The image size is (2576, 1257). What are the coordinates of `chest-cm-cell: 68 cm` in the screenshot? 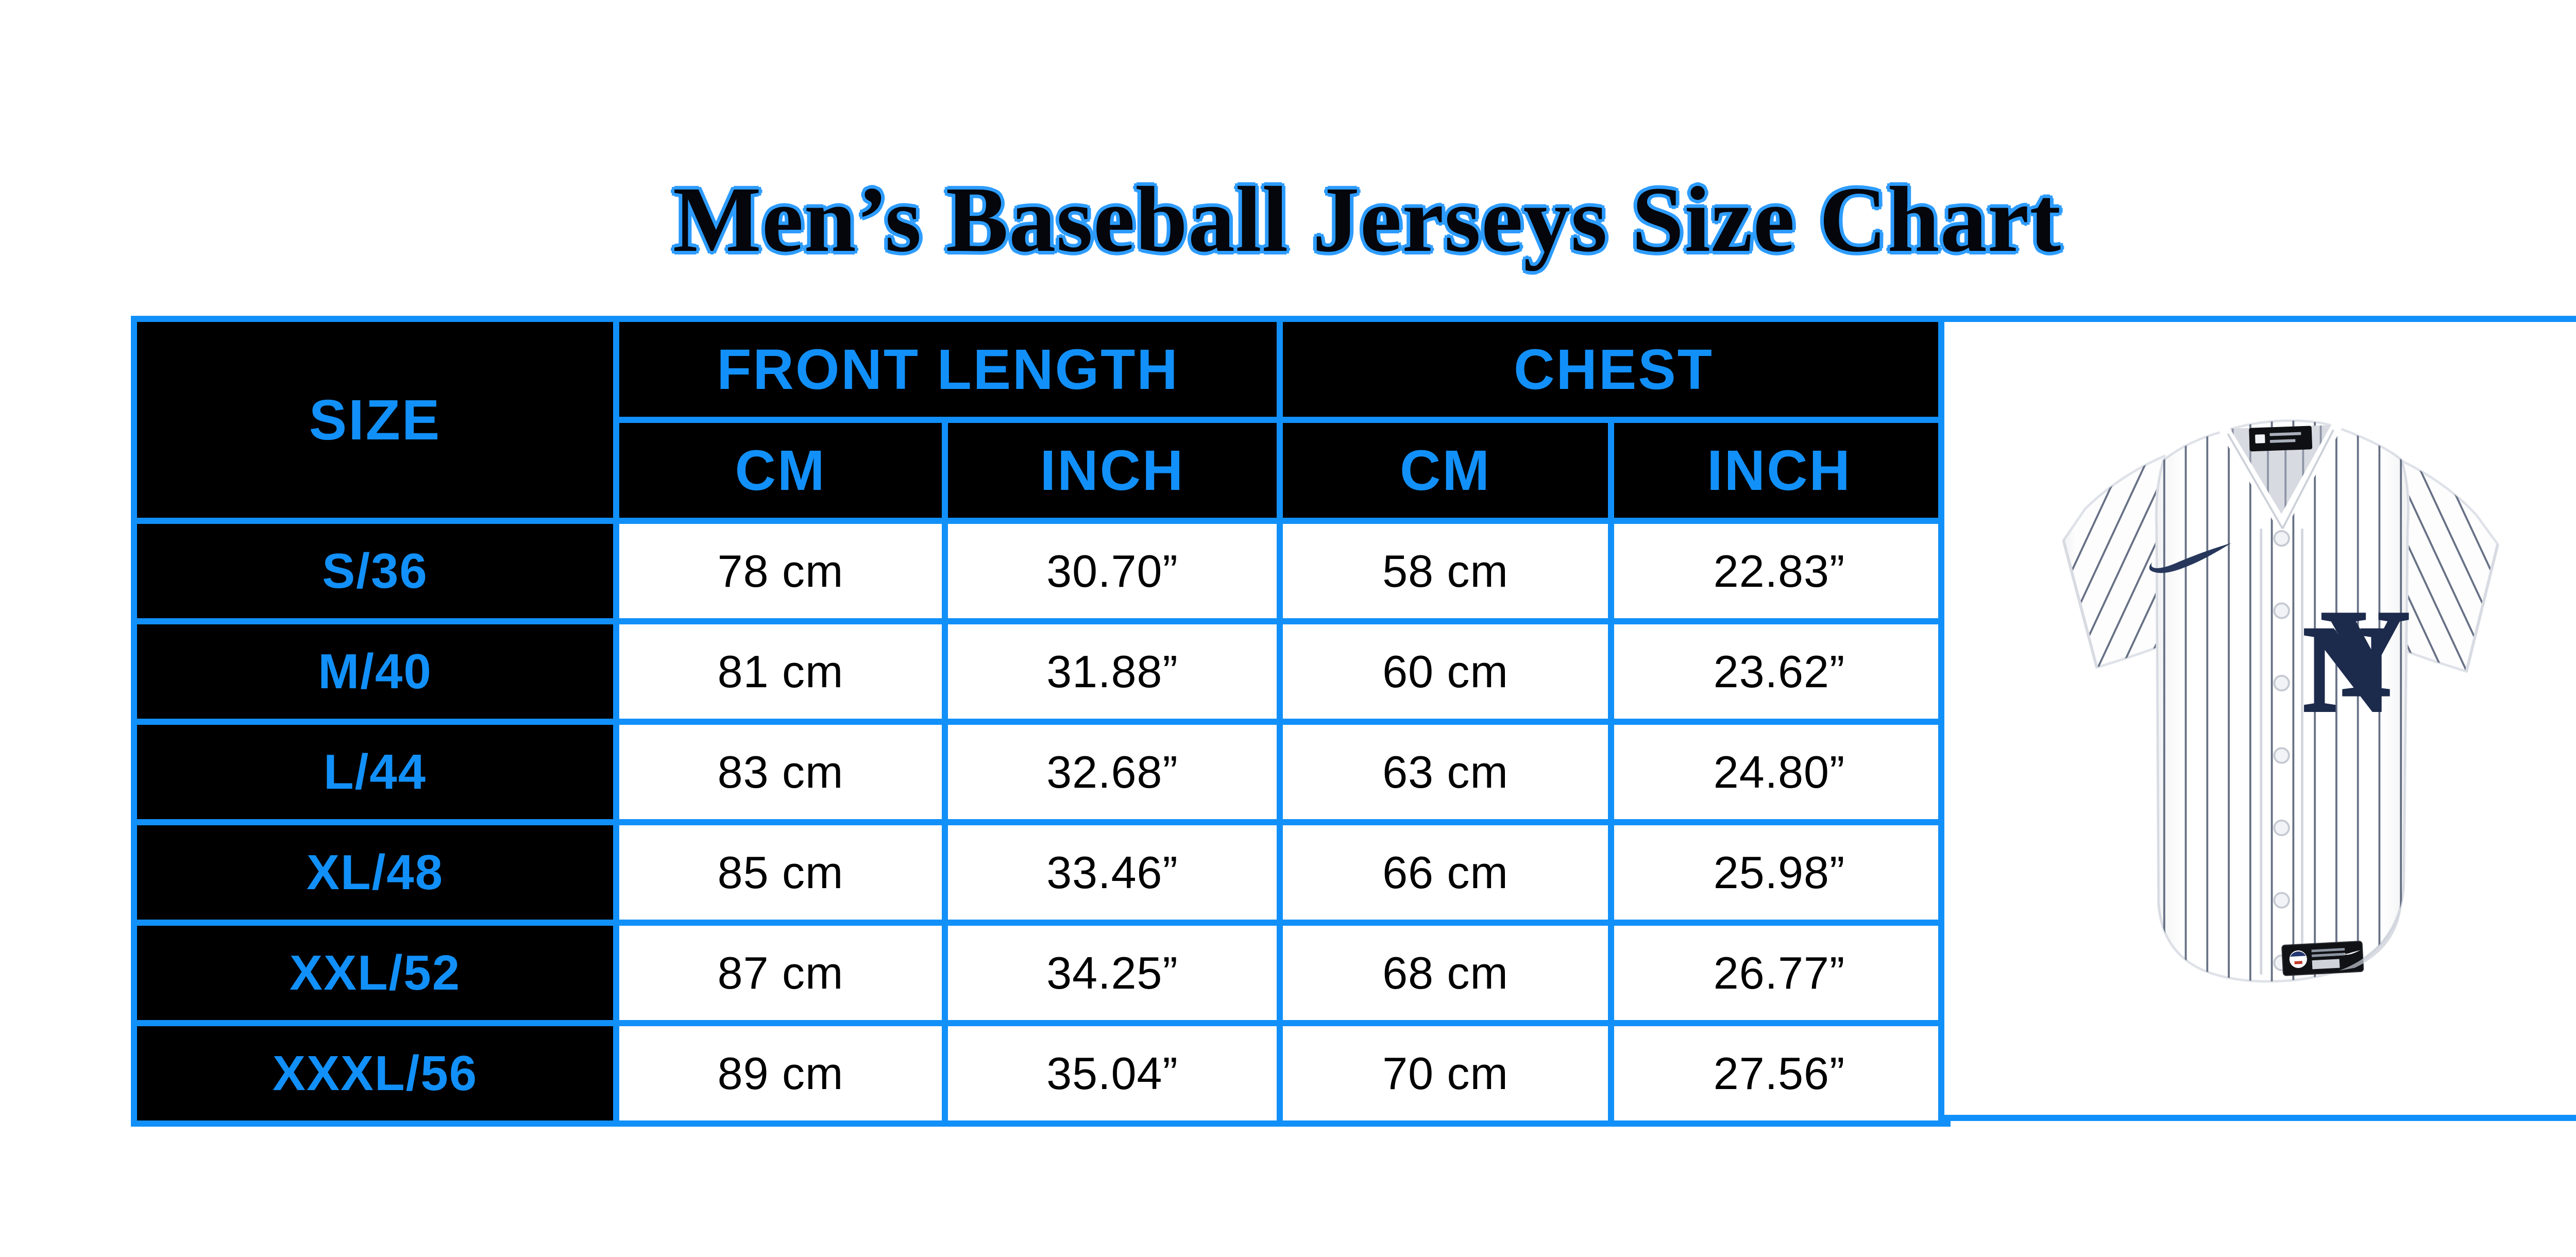 It's located at (1446, 973).